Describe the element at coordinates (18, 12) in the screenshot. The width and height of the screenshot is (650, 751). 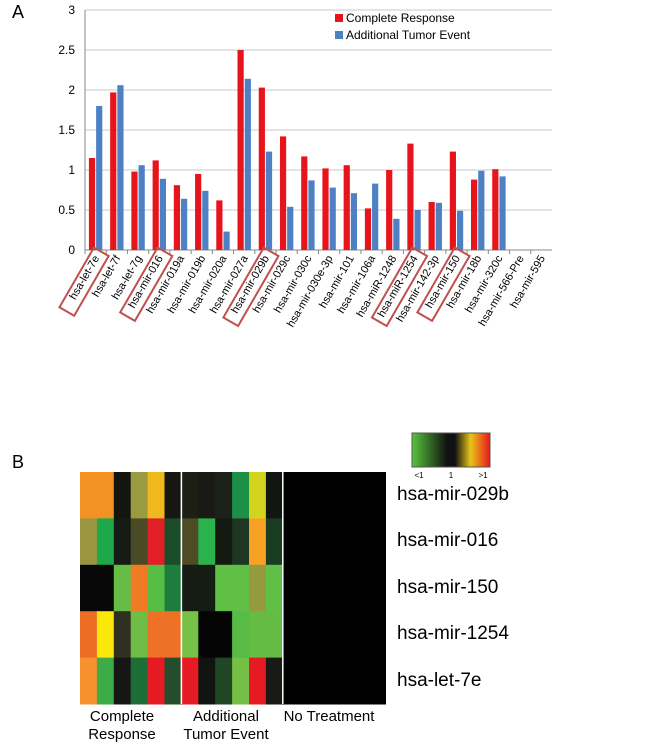
I see `panel-a-label: A` at that location.